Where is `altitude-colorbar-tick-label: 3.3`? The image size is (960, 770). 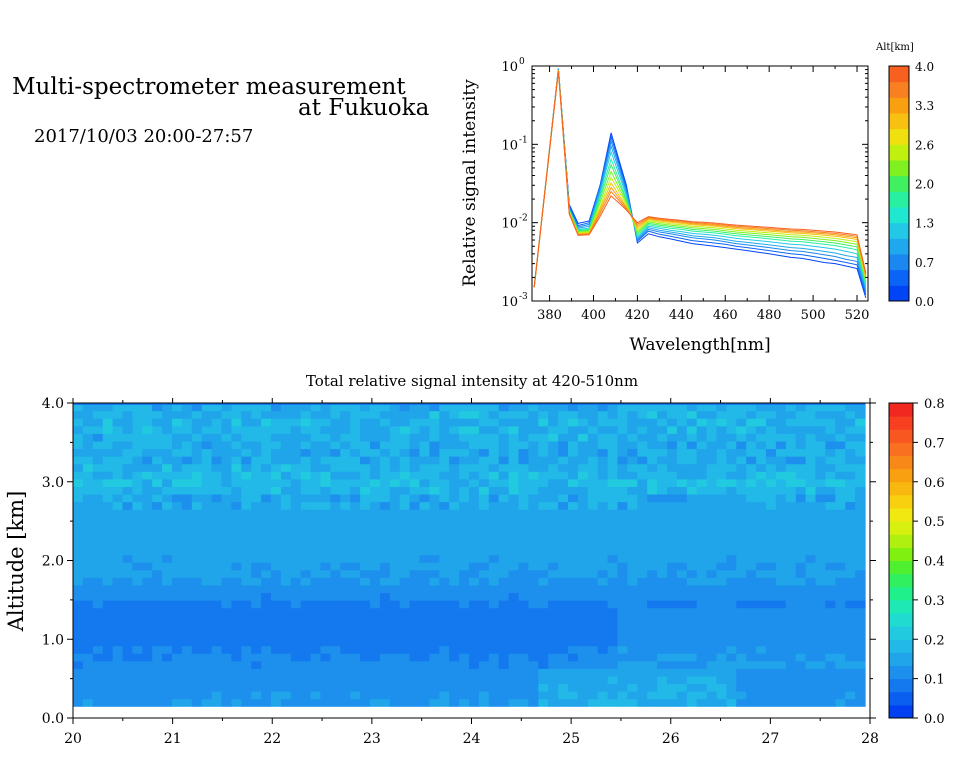
altitude-colorbar-tick-label: 3.3 is located at coordinates (924, 106).